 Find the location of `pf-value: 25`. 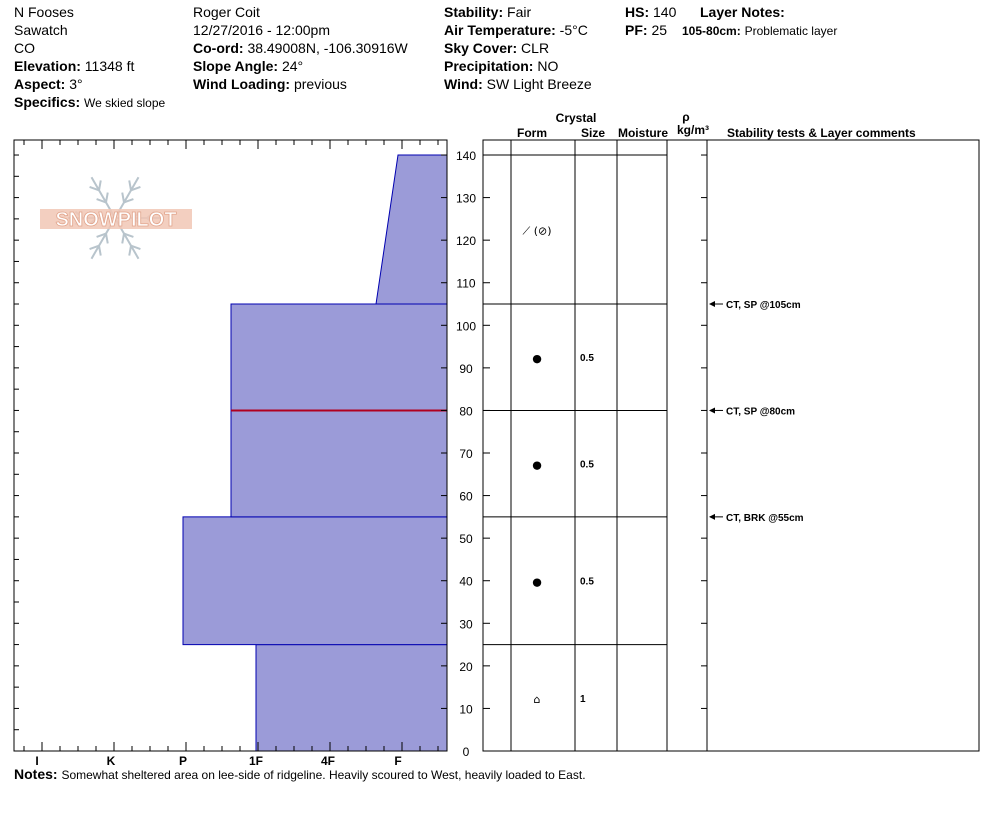

pf-value: 25 is located at coordinates (659, 30).